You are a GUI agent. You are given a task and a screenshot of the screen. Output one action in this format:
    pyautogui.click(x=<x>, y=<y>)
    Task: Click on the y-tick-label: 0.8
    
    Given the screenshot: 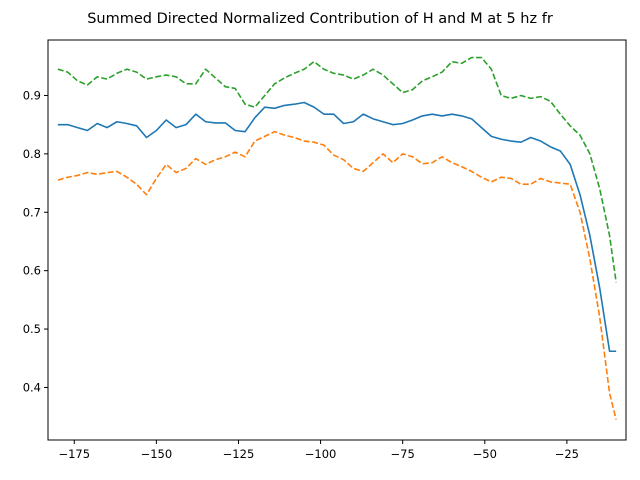 What is the action you would take?
    pyautogui.click(x=32, y=154)
    